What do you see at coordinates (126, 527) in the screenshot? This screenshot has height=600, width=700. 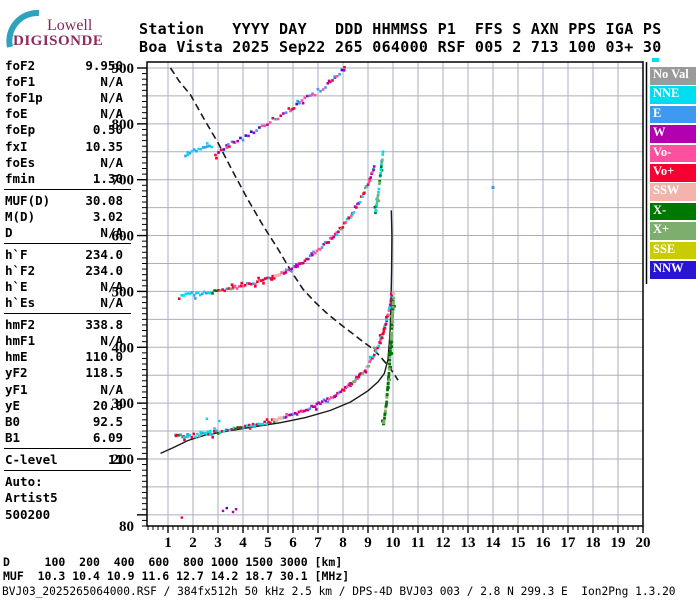 I see `svg-text: 80` at bounding box center [126, 527].